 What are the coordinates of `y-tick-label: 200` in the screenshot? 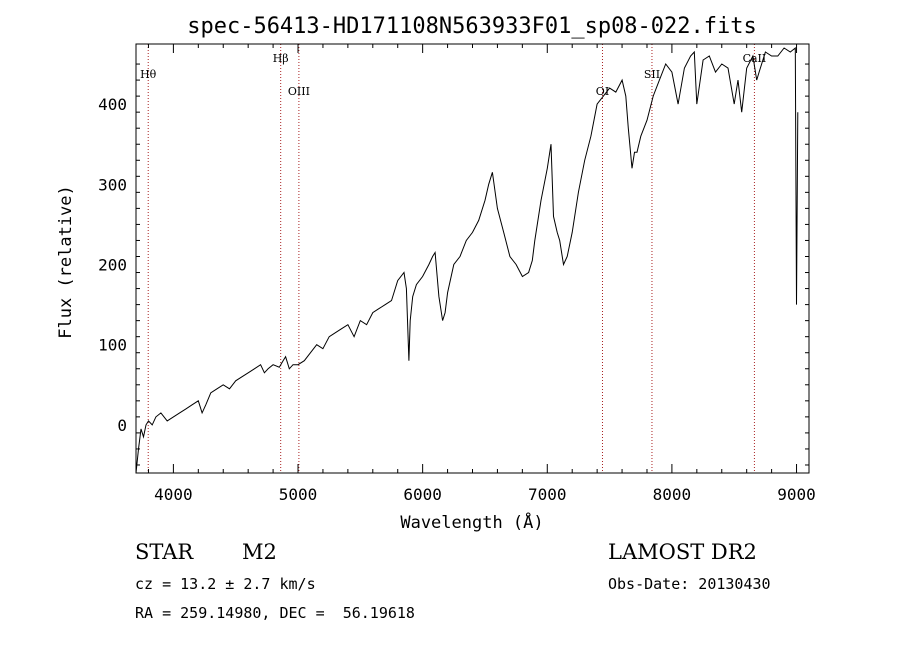 It's located at (112, 265).